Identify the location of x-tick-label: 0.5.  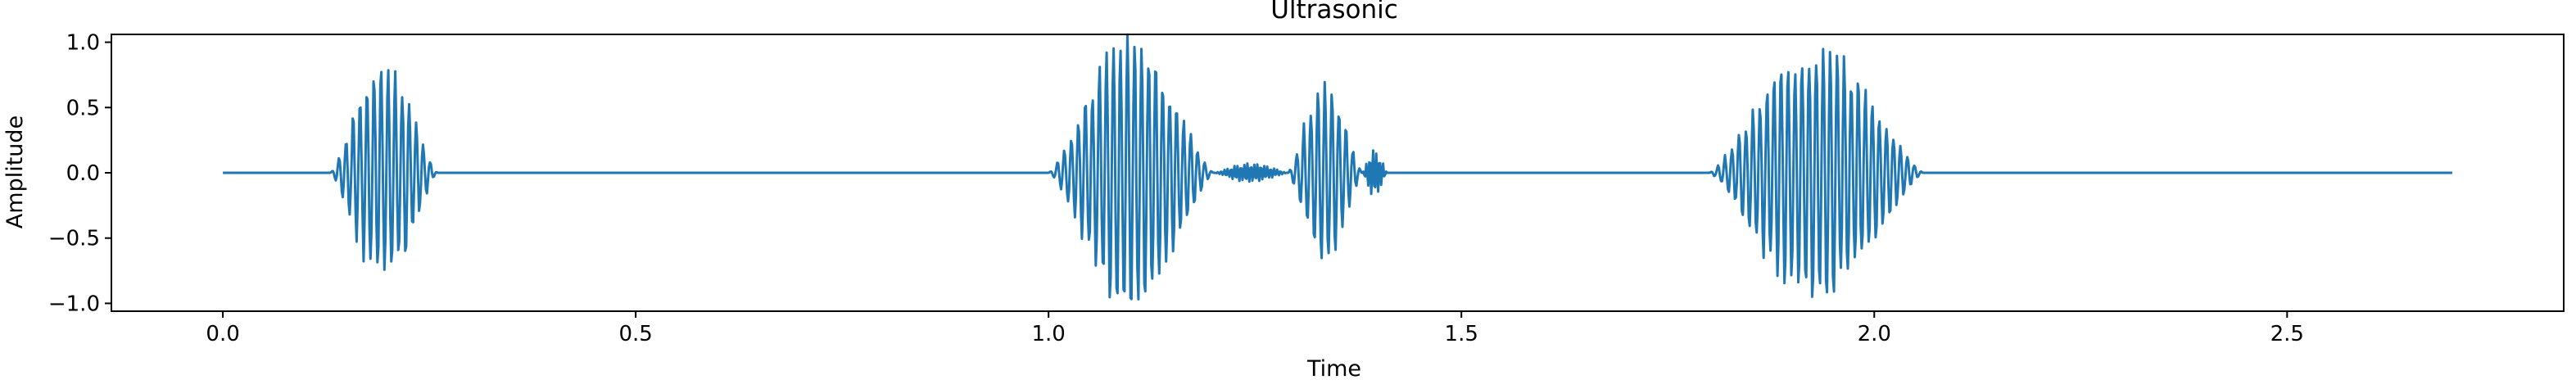
(635, 334).